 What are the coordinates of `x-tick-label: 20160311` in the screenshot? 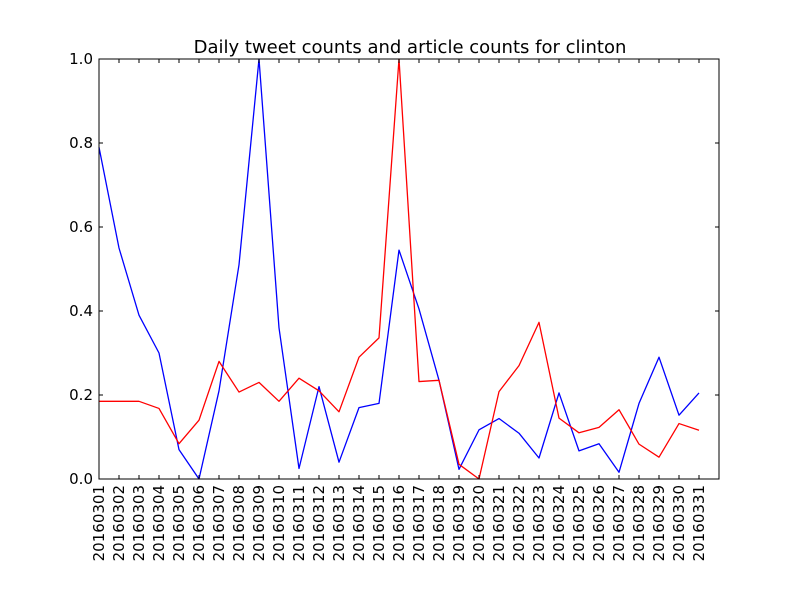 It's located at (299, 523).